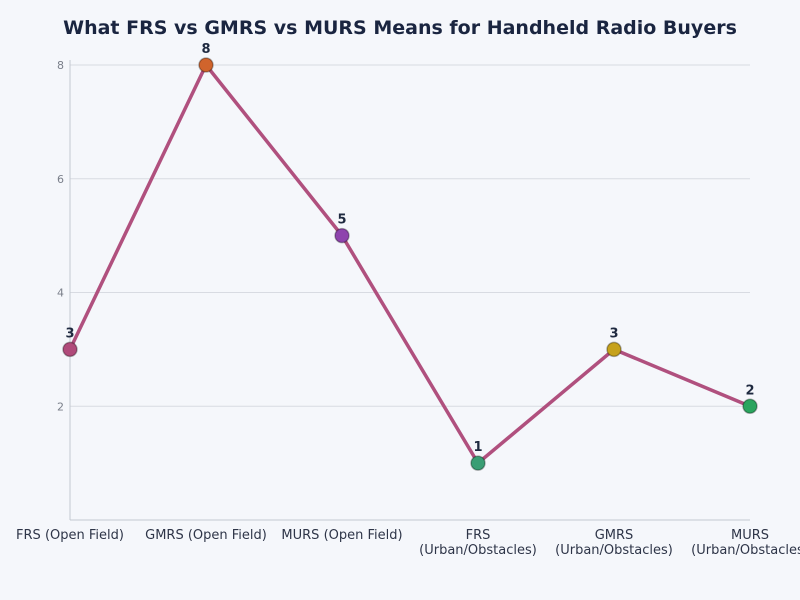  I want to click on x-tick-label: FRS (Open Field), so click(70, 535).